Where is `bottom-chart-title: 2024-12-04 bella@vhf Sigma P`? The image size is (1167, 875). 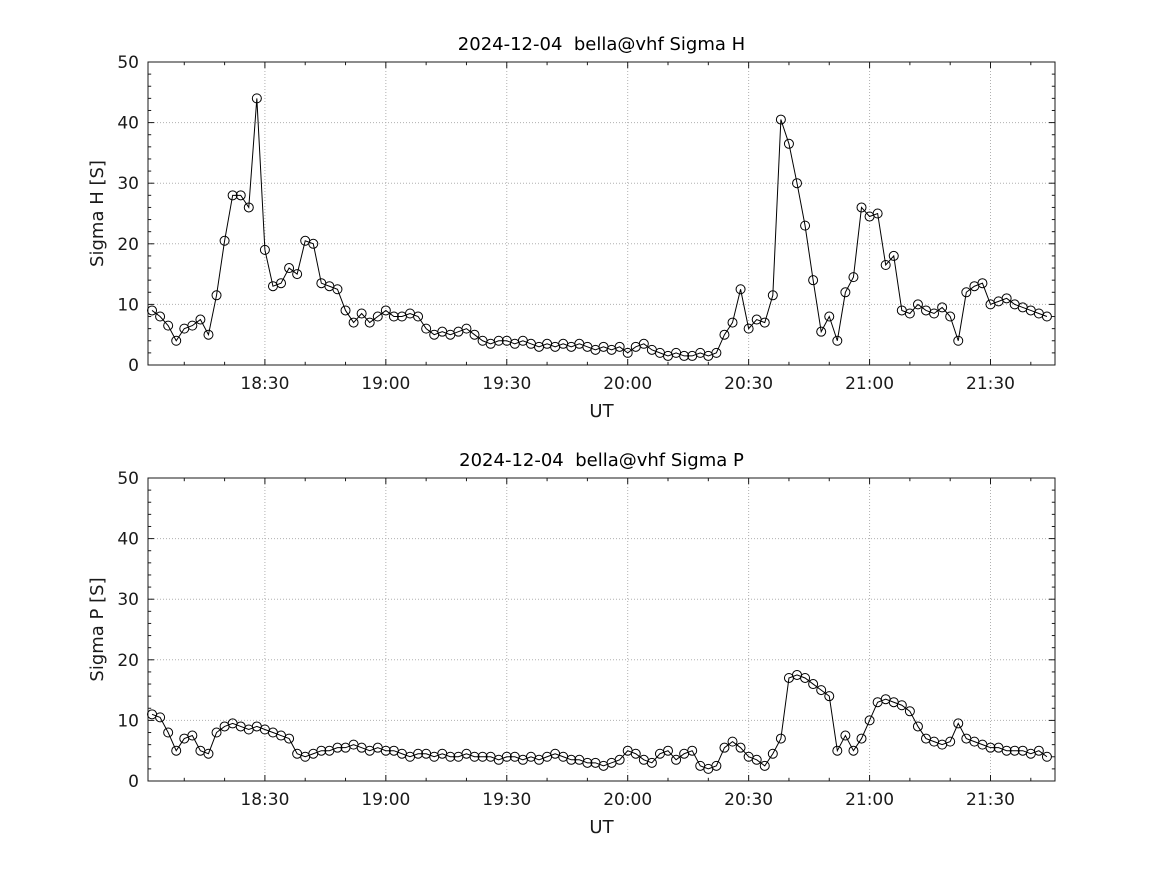 bottom-chart-title: 2024-12-04 bella@vhf Sigma P is located at coordinates (601, 460).